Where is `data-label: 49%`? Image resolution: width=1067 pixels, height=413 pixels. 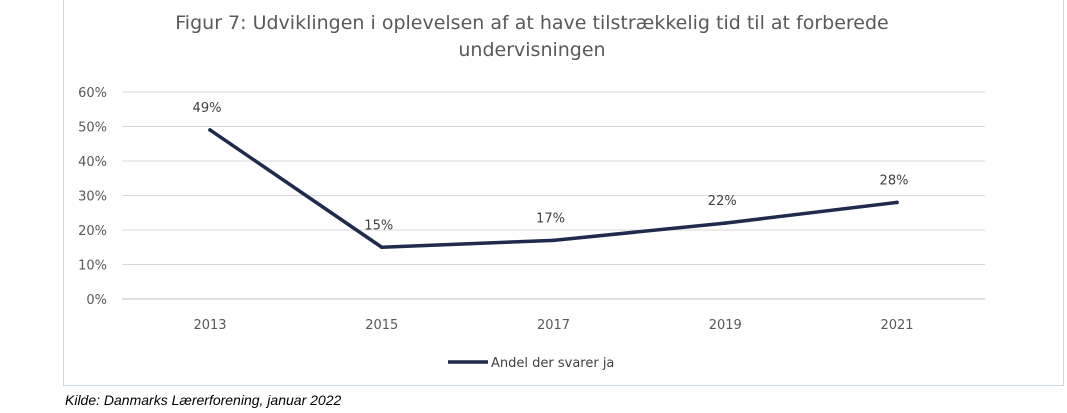 data-label: 49% is located at coordinates (207, 108).